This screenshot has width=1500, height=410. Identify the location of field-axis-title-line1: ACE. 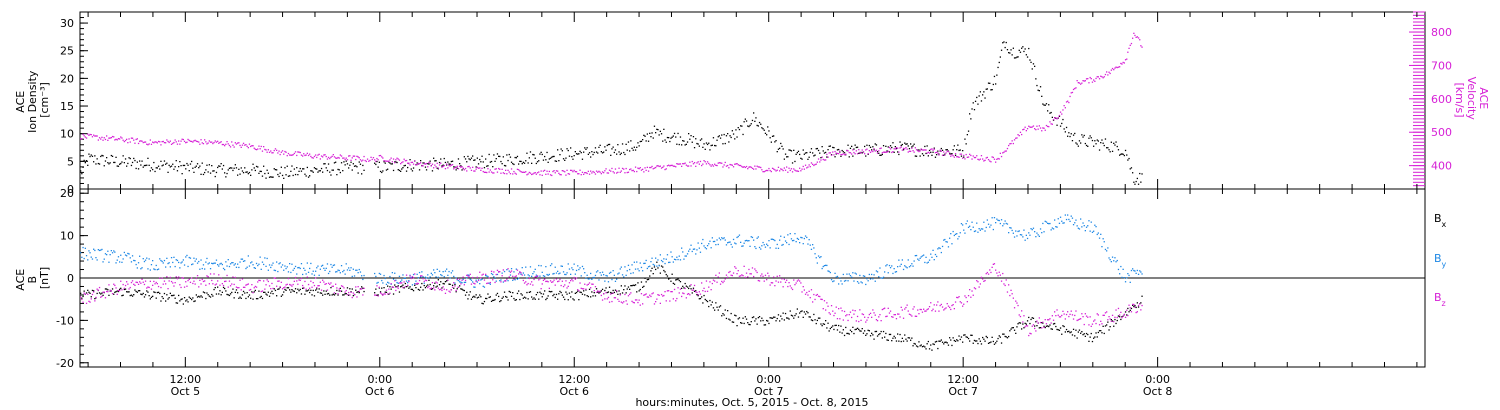
(20, 280).